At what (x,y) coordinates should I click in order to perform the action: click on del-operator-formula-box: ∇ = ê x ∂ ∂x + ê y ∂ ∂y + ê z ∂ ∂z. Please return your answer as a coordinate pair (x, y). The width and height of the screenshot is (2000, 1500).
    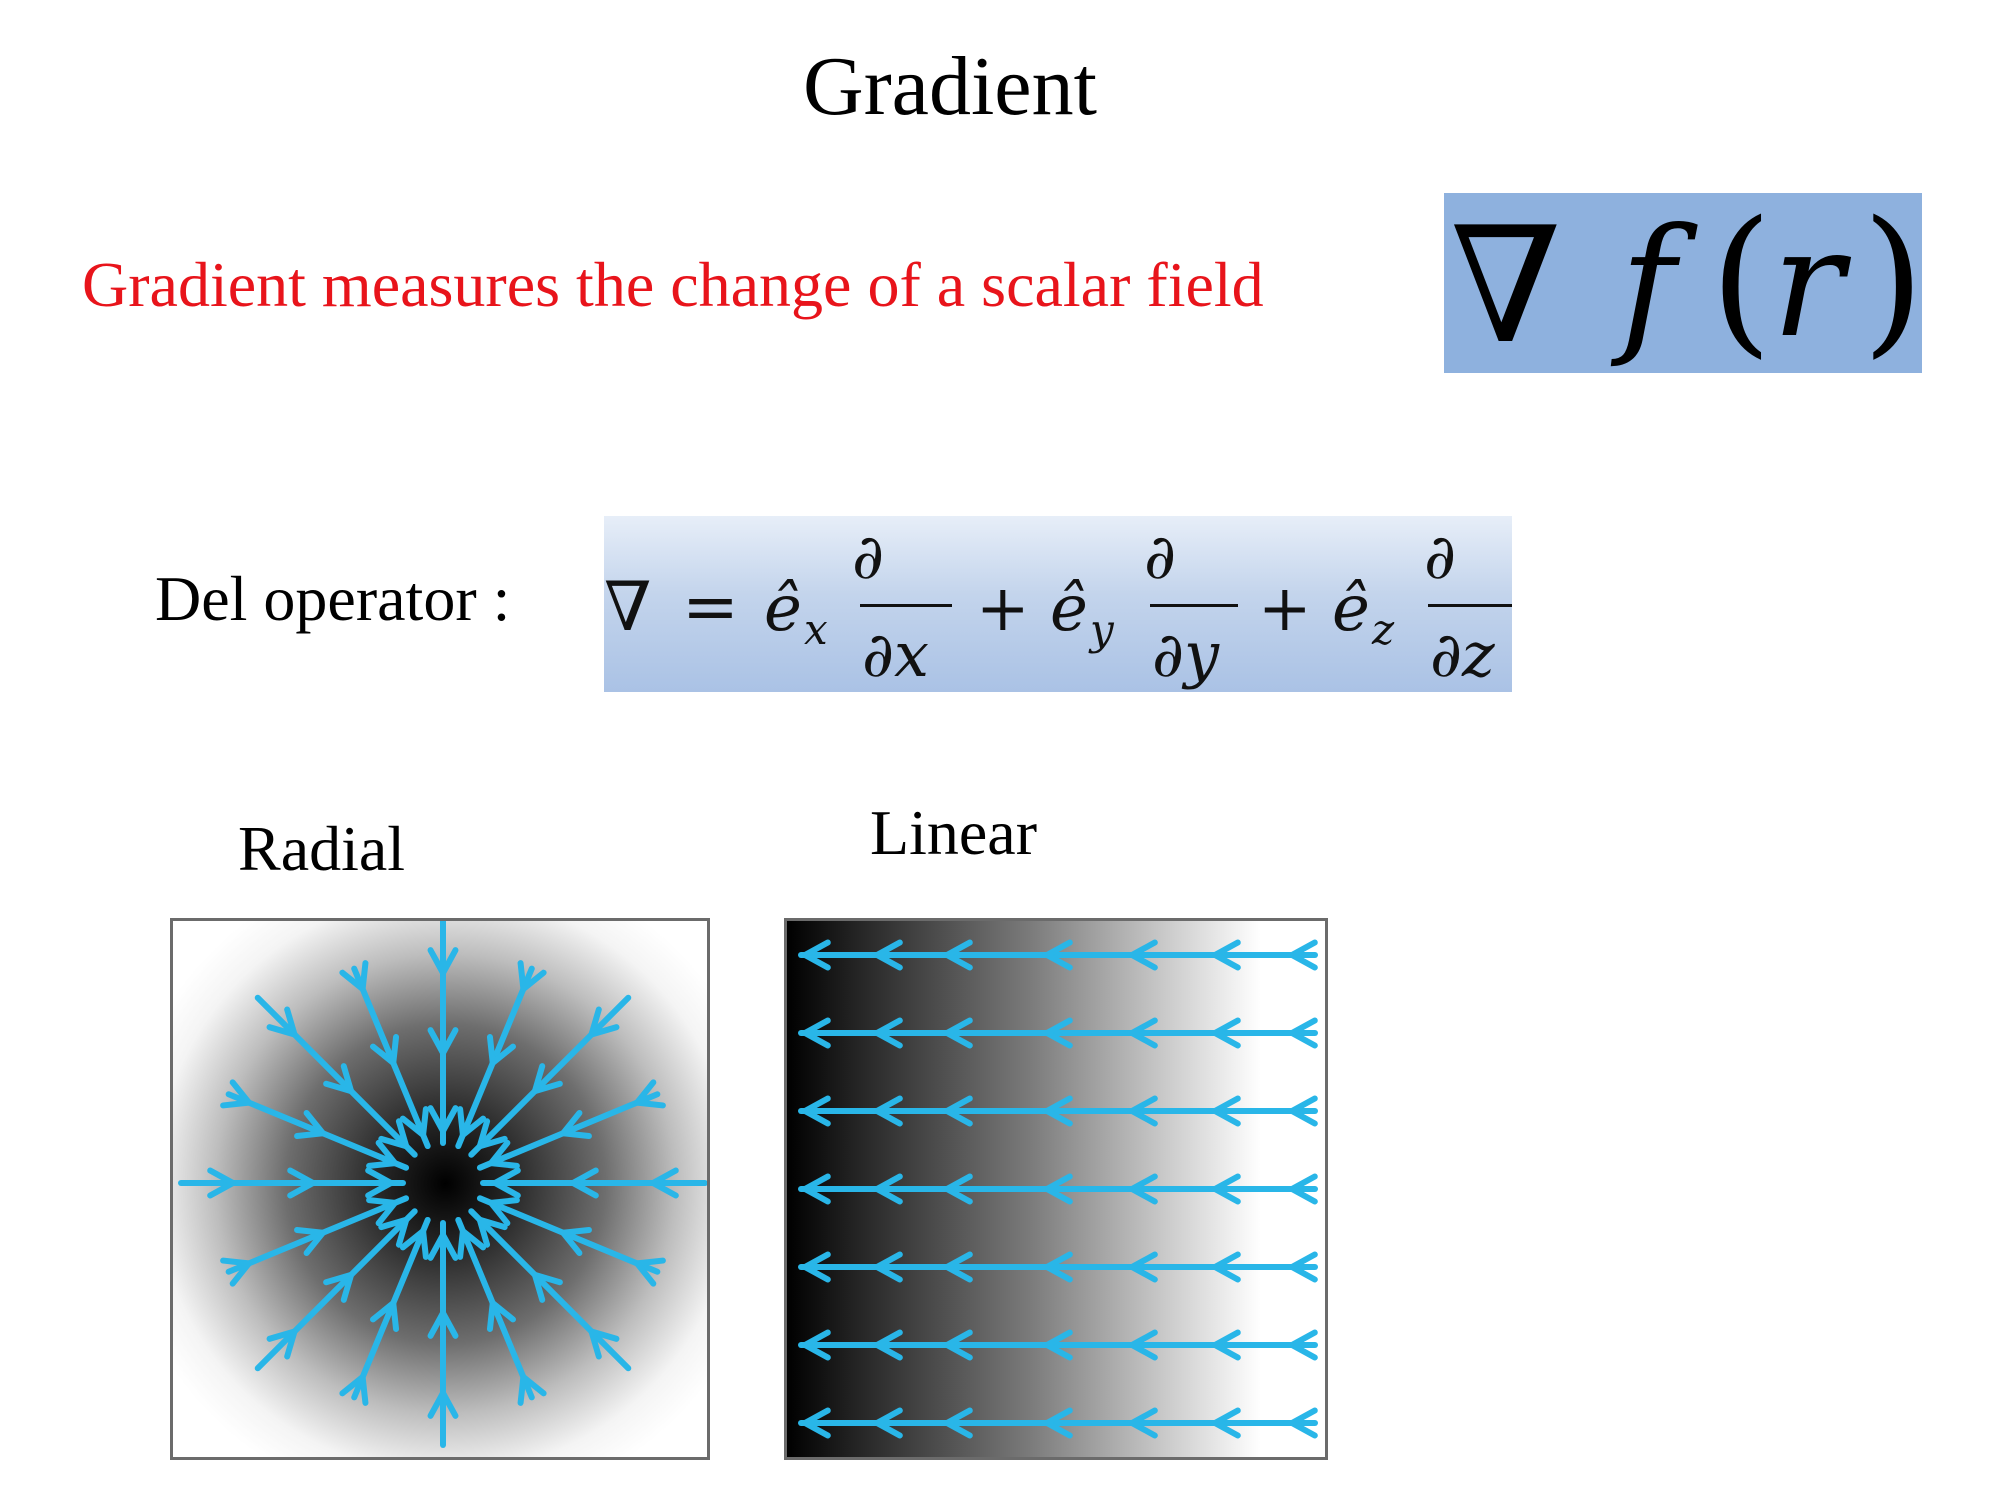
    Looking at the image, I should click on (1058, 604).